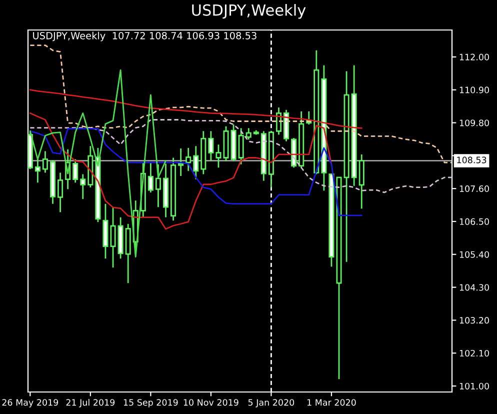 This screenshot has height=414, width=497. I want to click on y-tick-label: 102.10, so click(474, 353).